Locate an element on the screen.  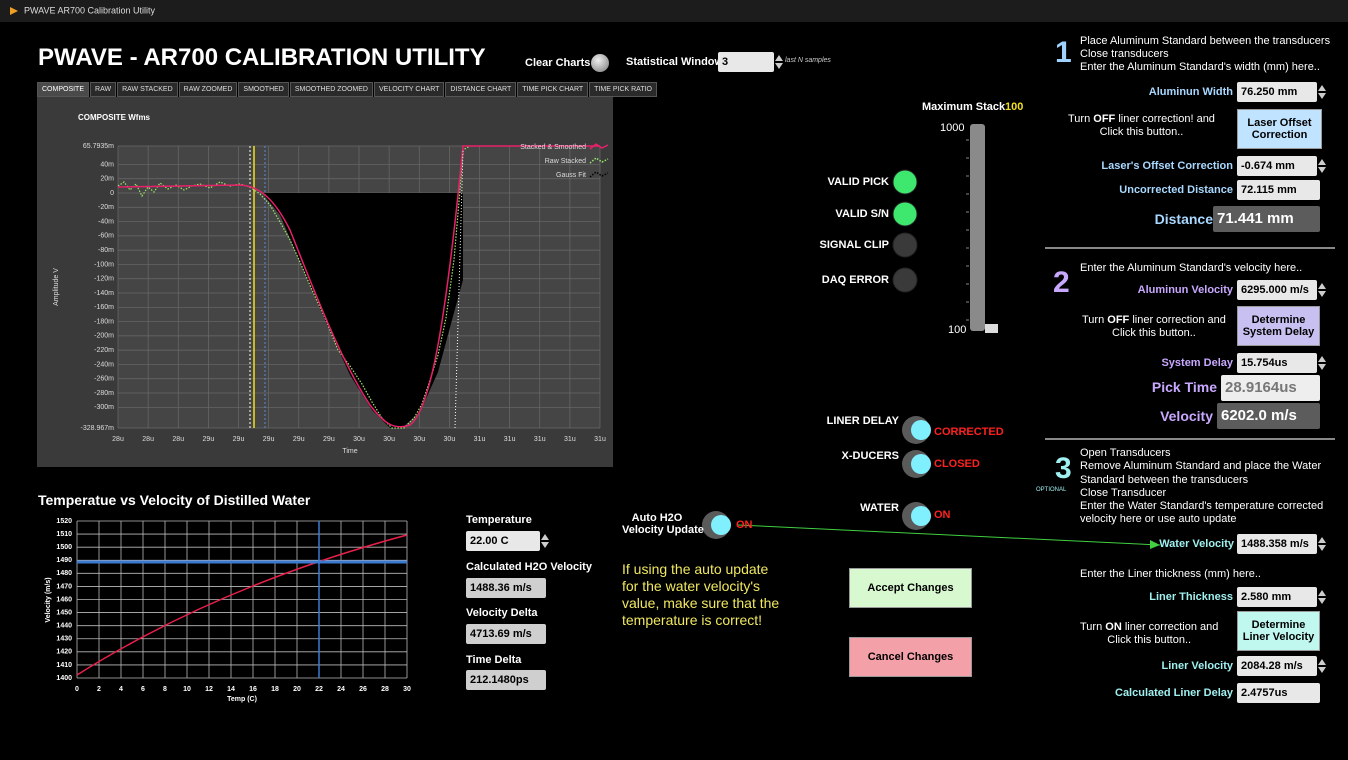
x-tick-label: 29u is located at coordinates (269, 439).